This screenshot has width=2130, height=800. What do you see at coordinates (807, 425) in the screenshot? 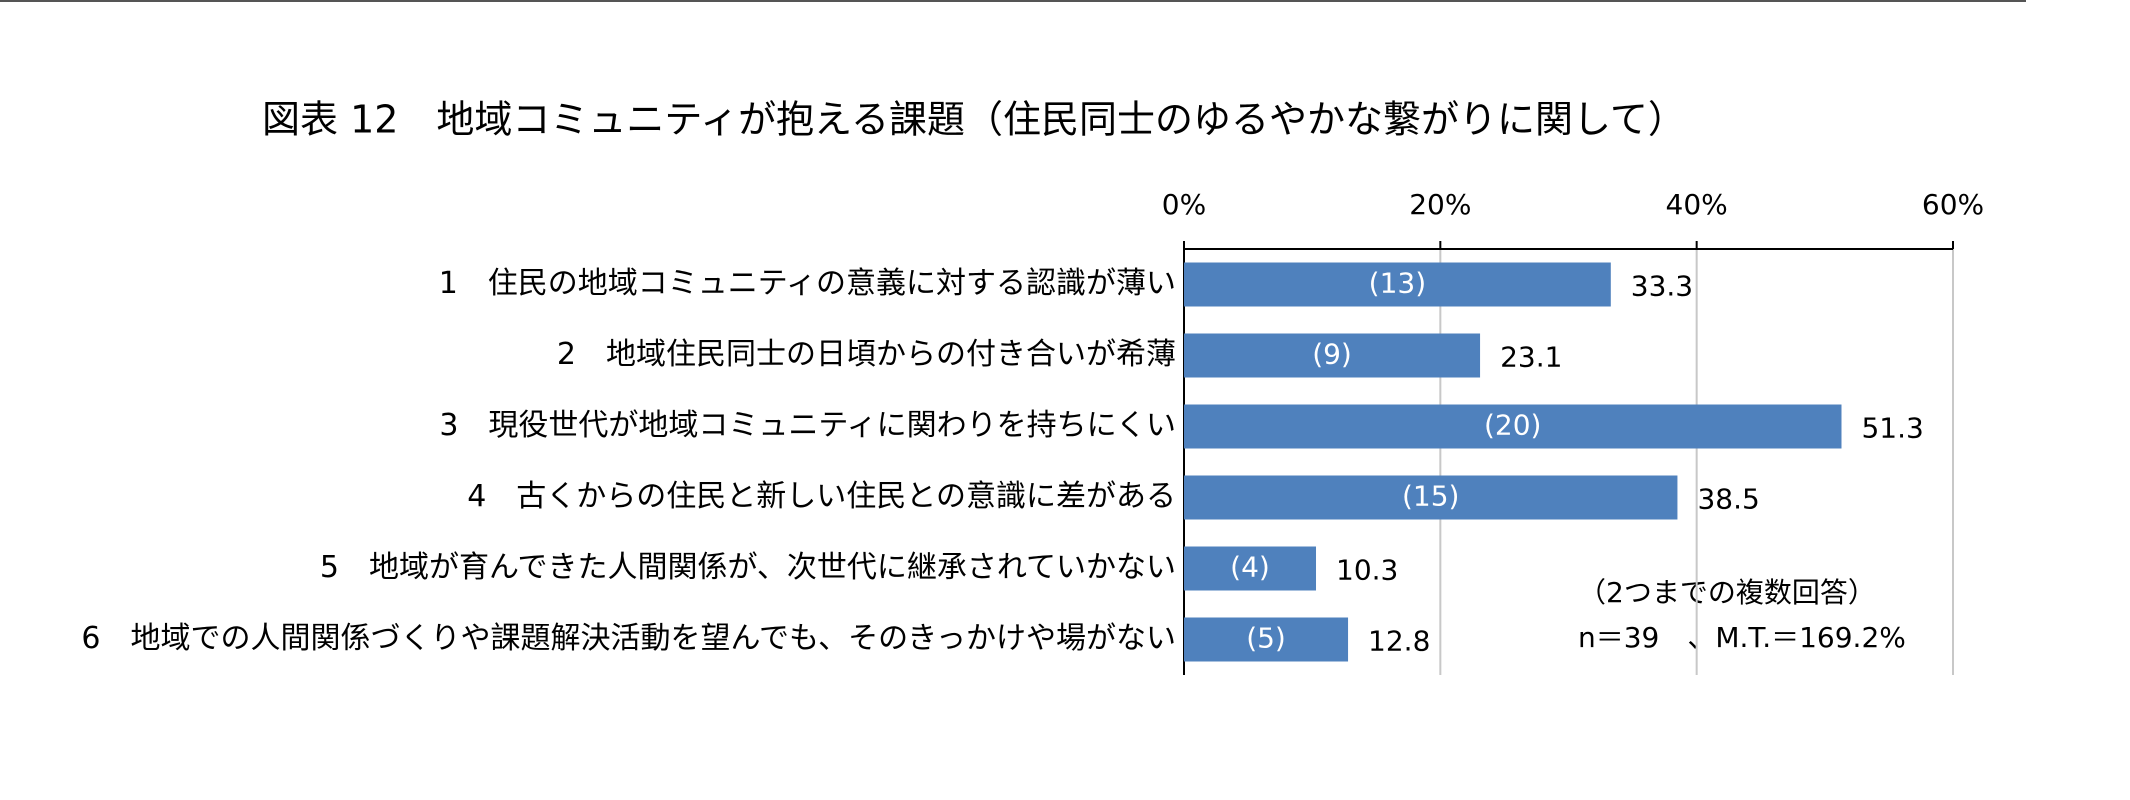
I see `y-tick-label: 3 現役世代が地域コミュニティに関わりを持ちにくい` at bounding box center [807, 425].